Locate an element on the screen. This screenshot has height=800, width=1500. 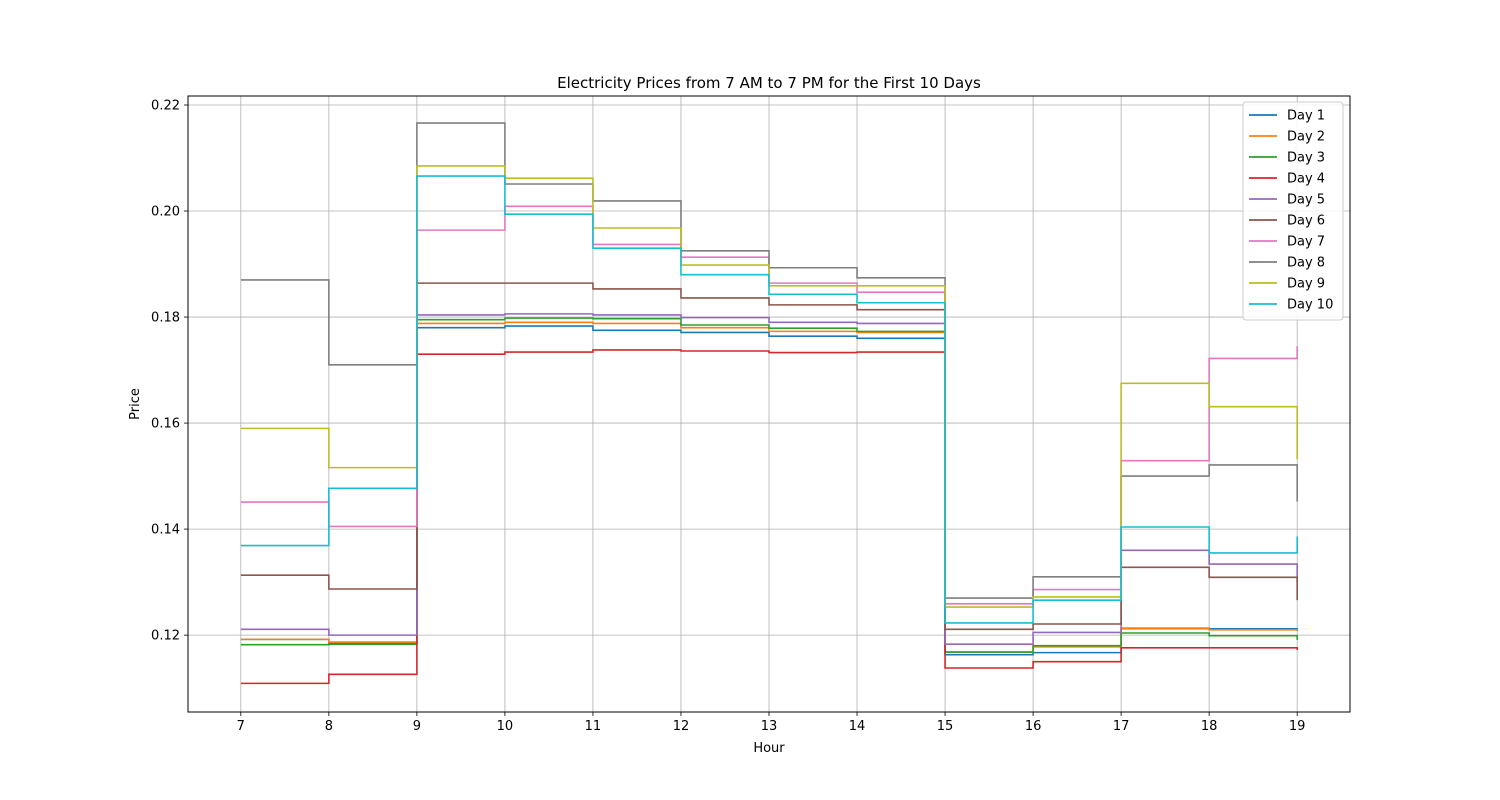
x-tick-label: 7 is located at coordinates (241, 726).